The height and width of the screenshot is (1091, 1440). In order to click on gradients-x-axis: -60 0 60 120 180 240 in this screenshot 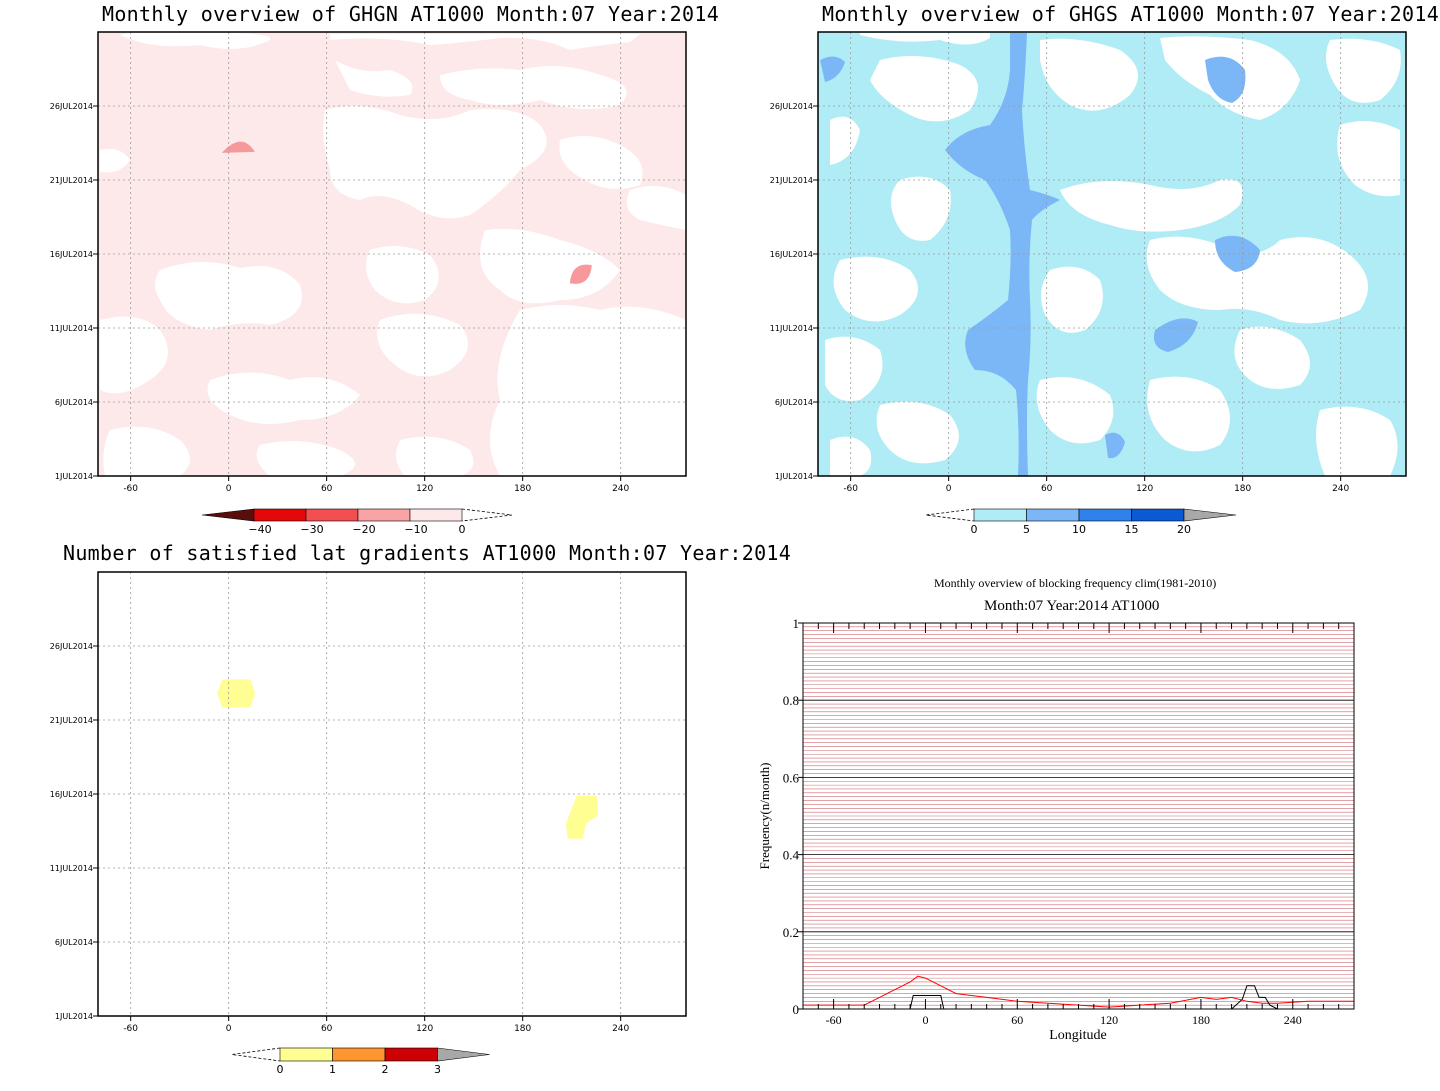, I will do `click(376, 1025)`.